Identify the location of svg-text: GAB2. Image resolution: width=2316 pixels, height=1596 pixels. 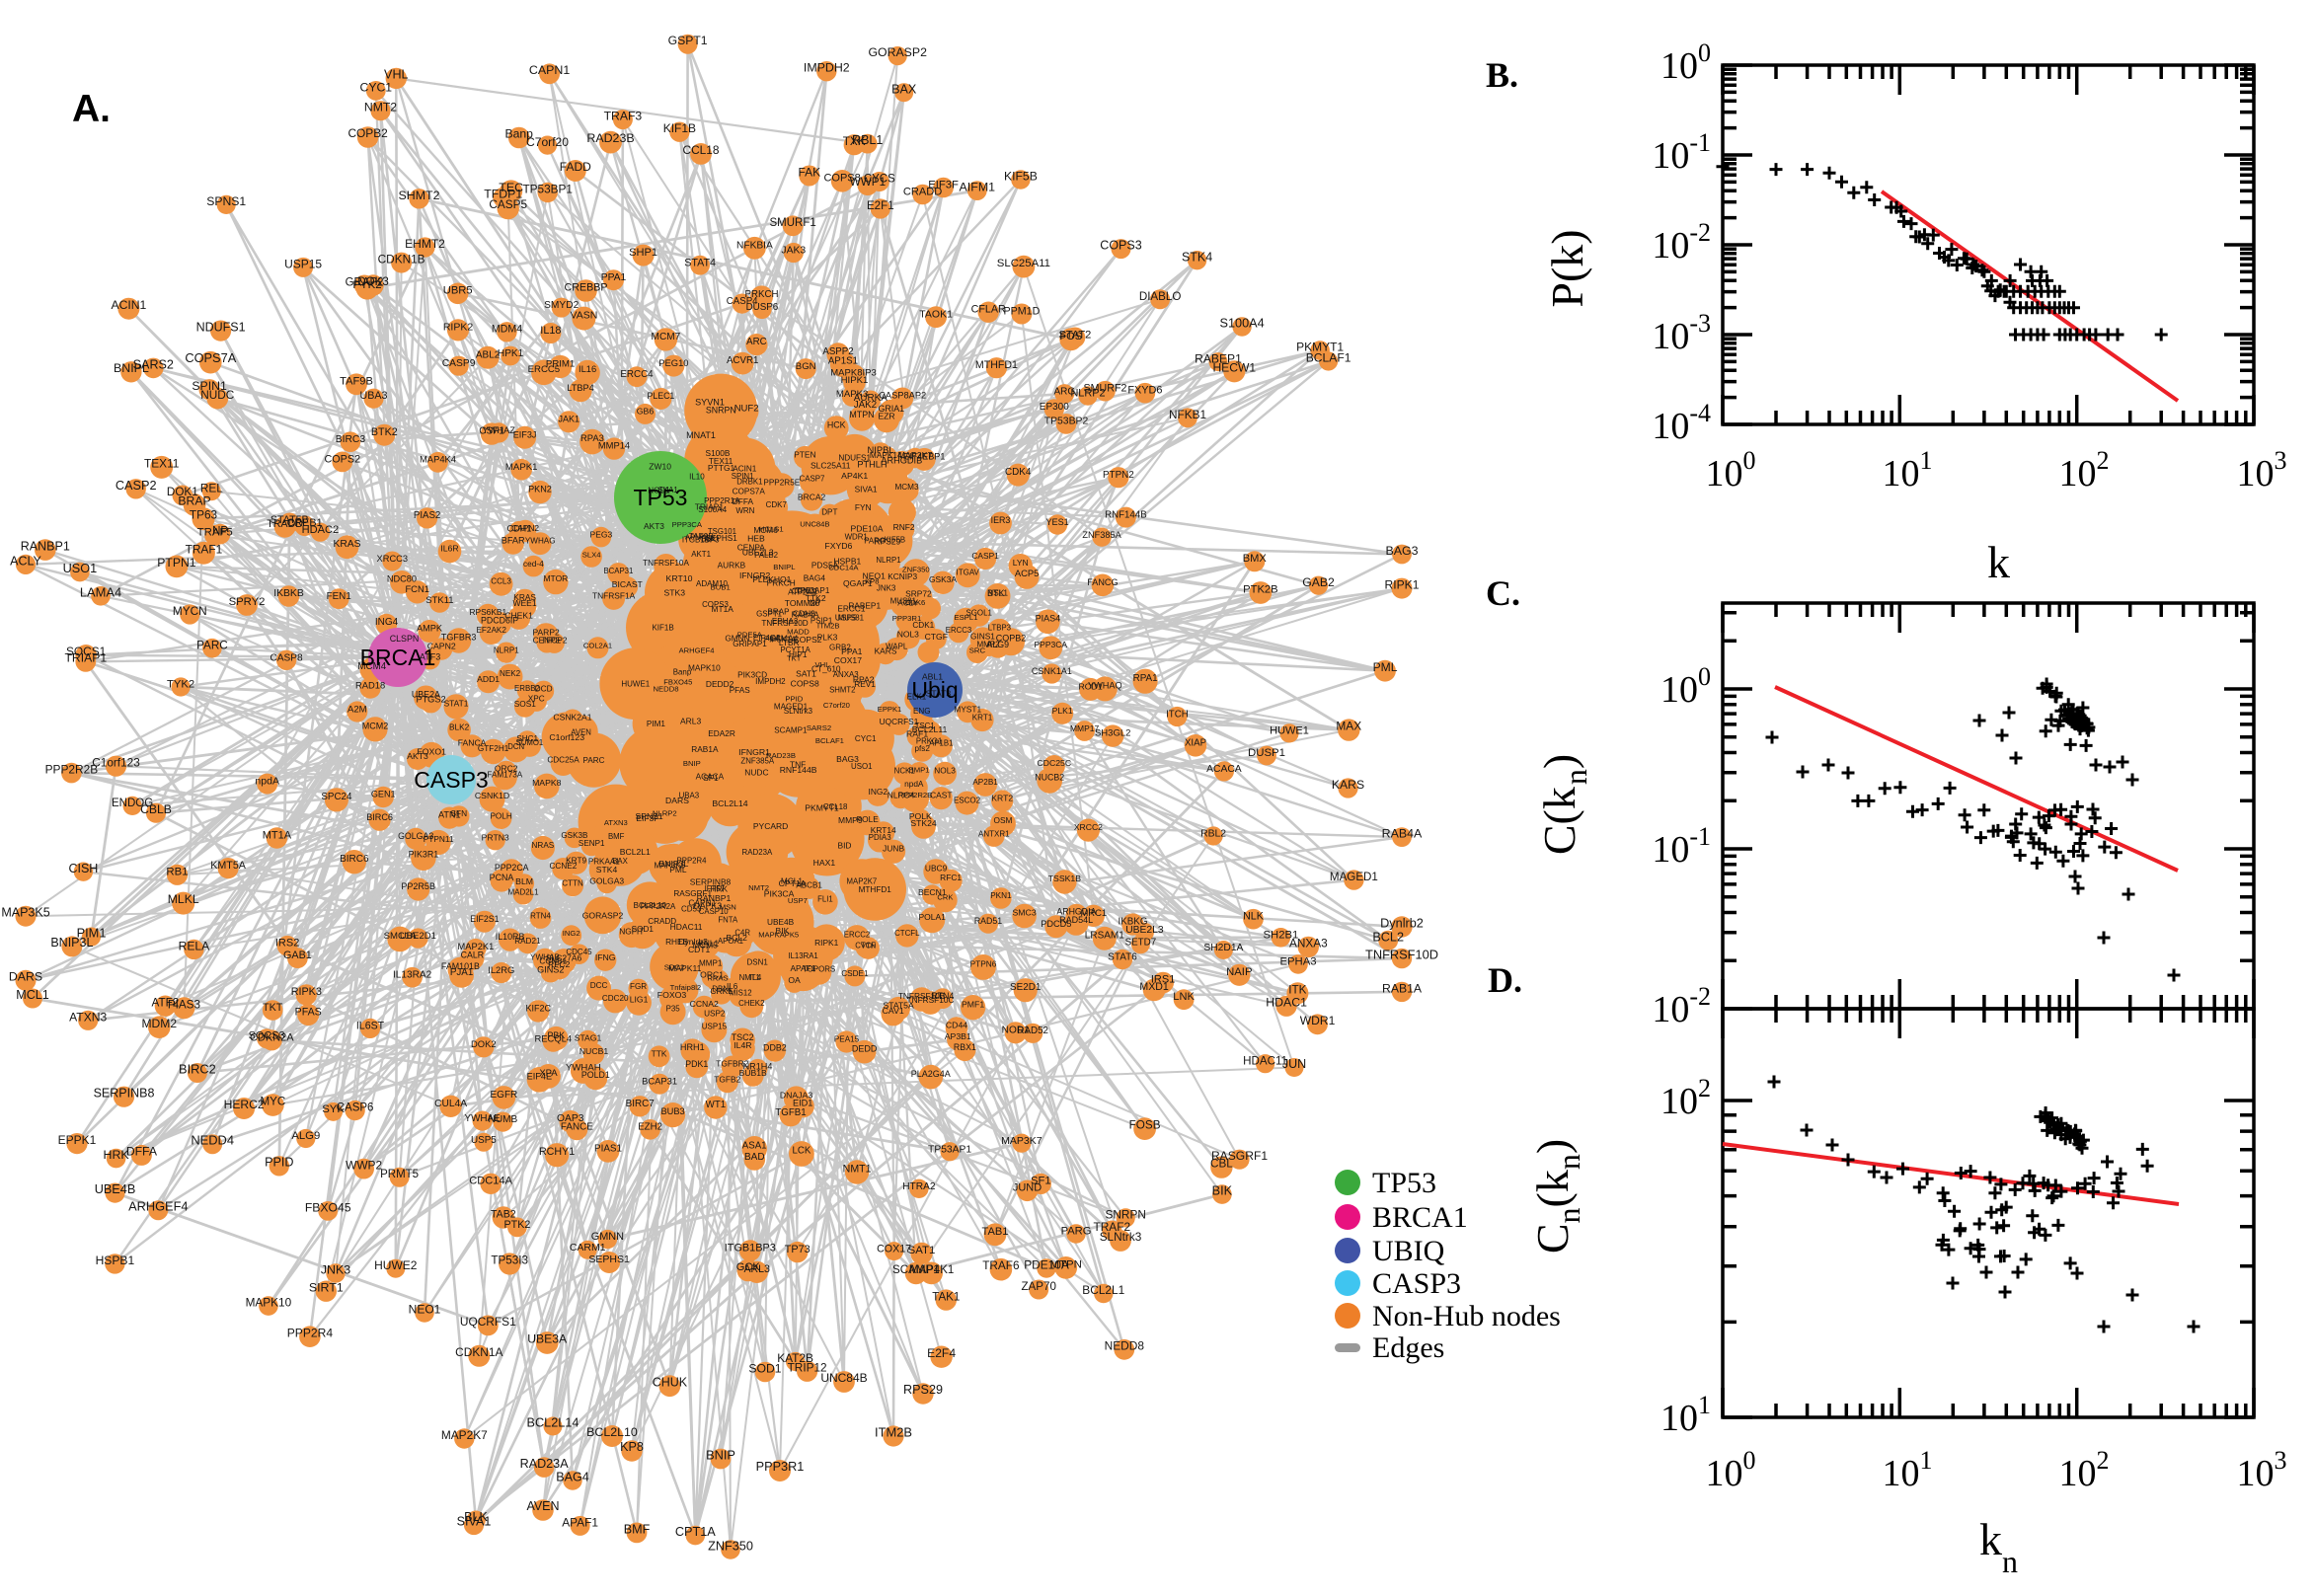
(1319, 582).